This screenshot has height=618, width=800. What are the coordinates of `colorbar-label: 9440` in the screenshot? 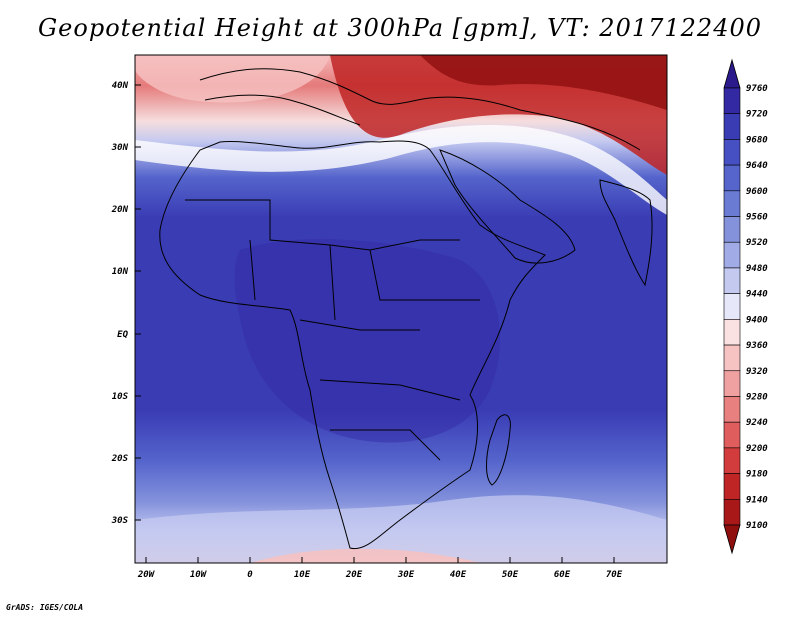 It's located at (757, 295).